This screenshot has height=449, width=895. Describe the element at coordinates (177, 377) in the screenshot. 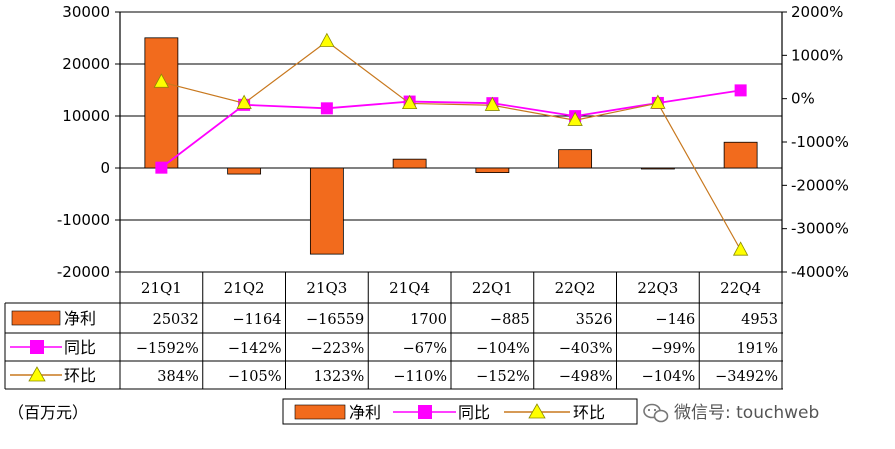

I see `table-cell: 384%` at that location.